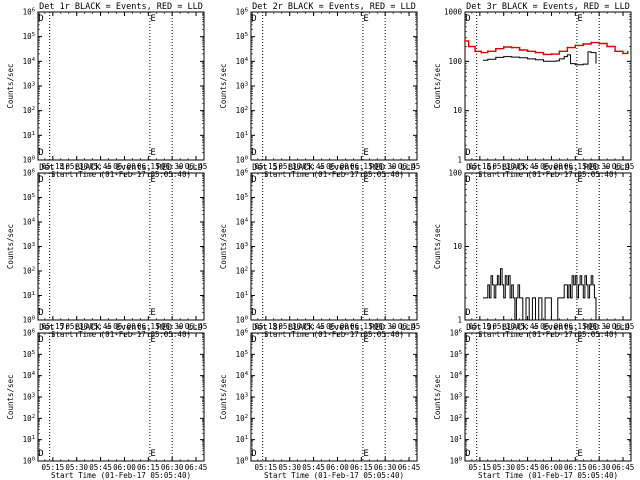  I want to click on x-axis-label: Start Time (01-Feb-17 05:05:40), so click(121, 334).